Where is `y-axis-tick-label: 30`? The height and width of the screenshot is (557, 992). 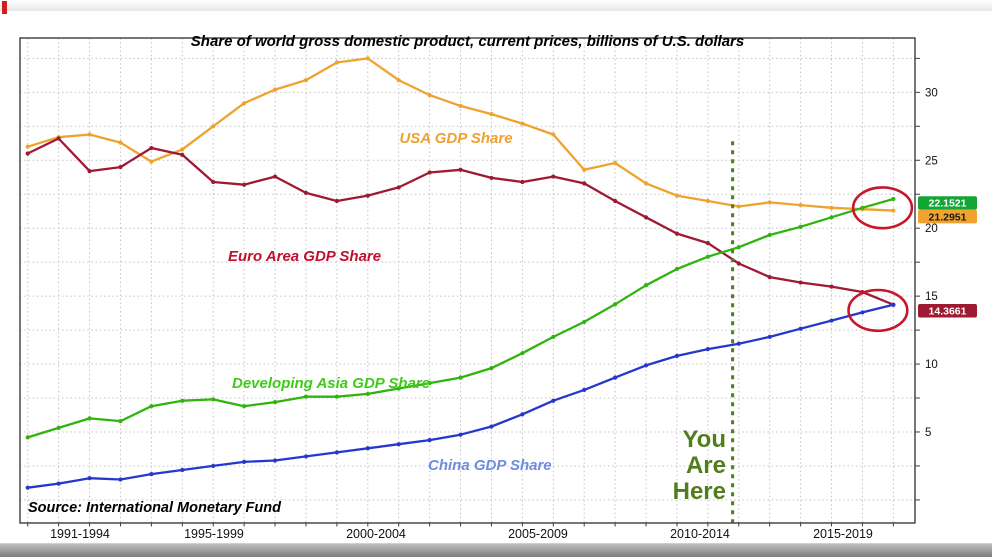 y-axis-tick-label: 30 is located at coordinates (931, 93).